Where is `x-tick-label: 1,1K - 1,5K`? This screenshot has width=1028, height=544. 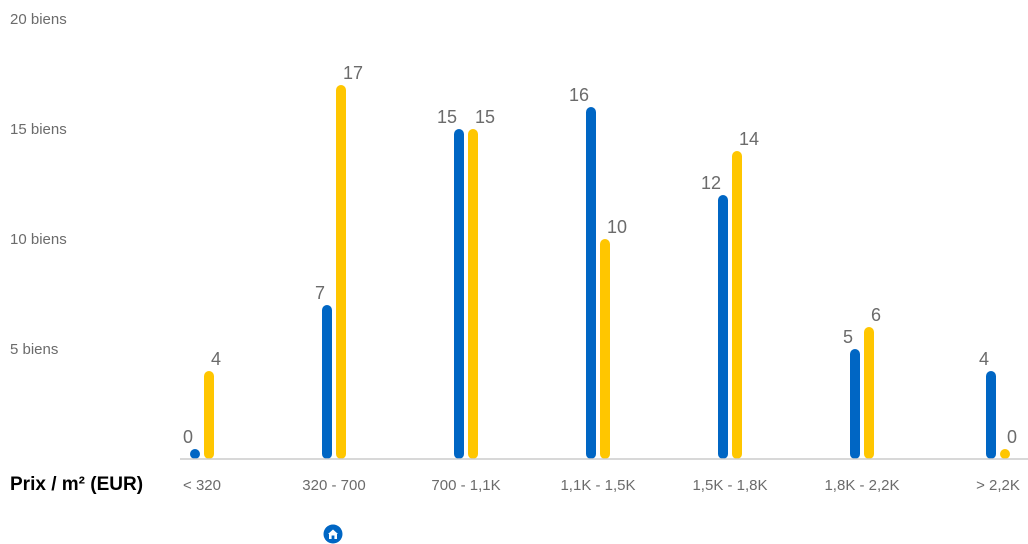
x-tick-label: 1,1K - 1,5K is located at coordinates (597, 485).